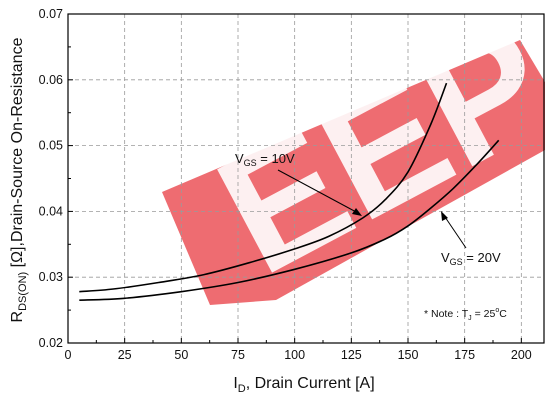 The height and width of the screenshot is (394, 545). I want to click on x-tick-label: 100, so click(294, 355).